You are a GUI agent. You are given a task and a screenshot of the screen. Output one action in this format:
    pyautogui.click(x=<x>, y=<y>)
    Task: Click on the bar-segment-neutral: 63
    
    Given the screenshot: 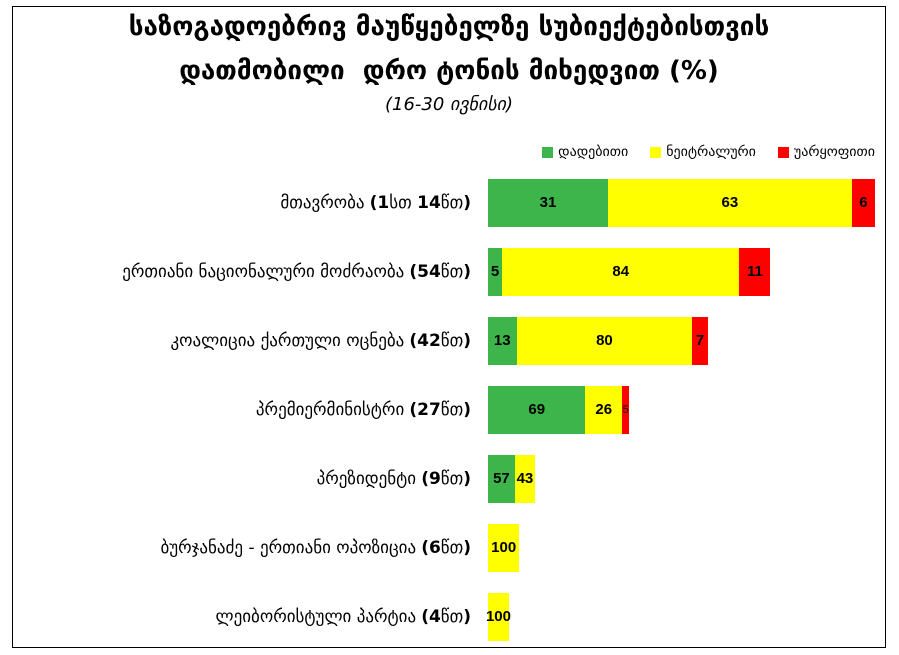 What is the action you would take?
    pyautogui.click(x=729, y=203)
    